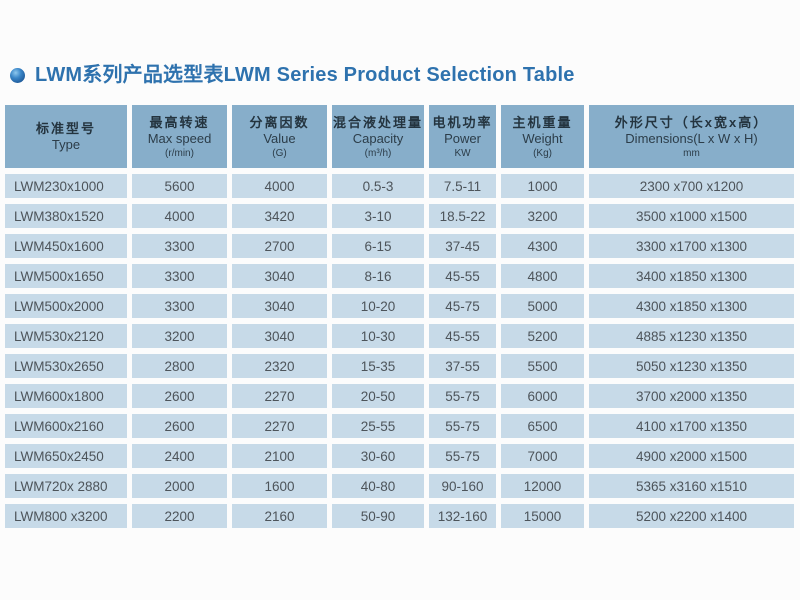 The width and height of the screenshot is (800, 600). Describe the element at coordinates (463, 216) in the screenshot. I see `value-cell: 18.5-22` at that location.